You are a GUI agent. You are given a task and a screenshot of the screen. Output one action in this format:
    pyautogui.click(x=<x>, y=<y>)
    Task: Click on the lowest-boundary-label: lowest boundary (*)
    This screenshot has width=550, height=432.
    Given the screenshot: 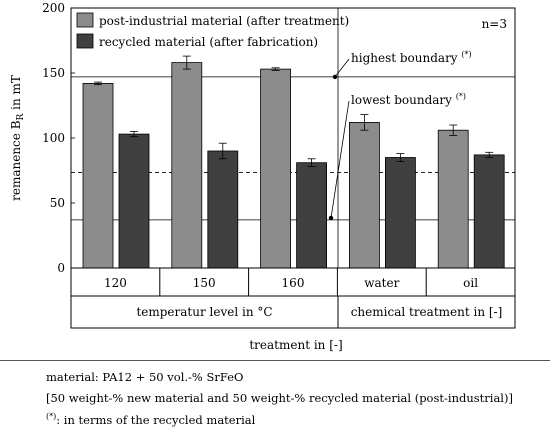 What is the action you would take?
    pyautogui.click(x=408, y=99)
    